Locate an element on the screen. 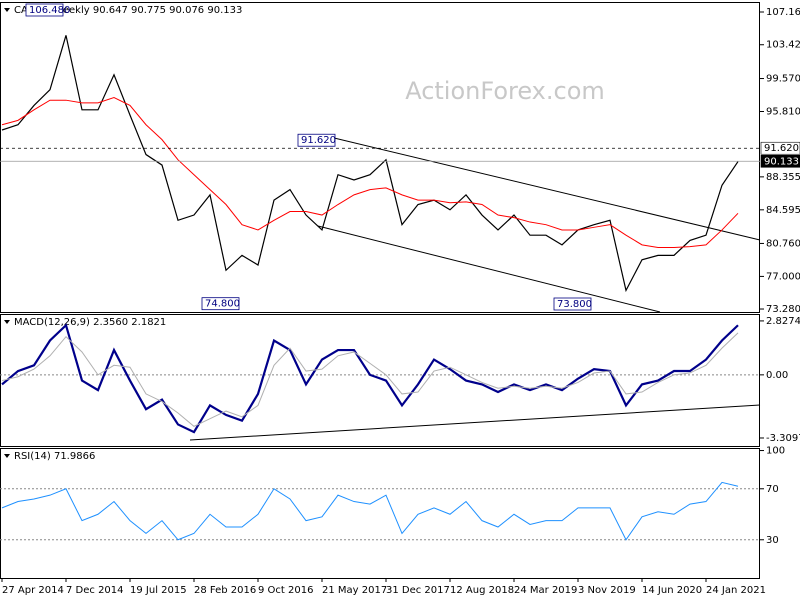 The width and height of the screenshot is (800, 600). y-tick-label: 77.000 is located at coordinates (783, 276).